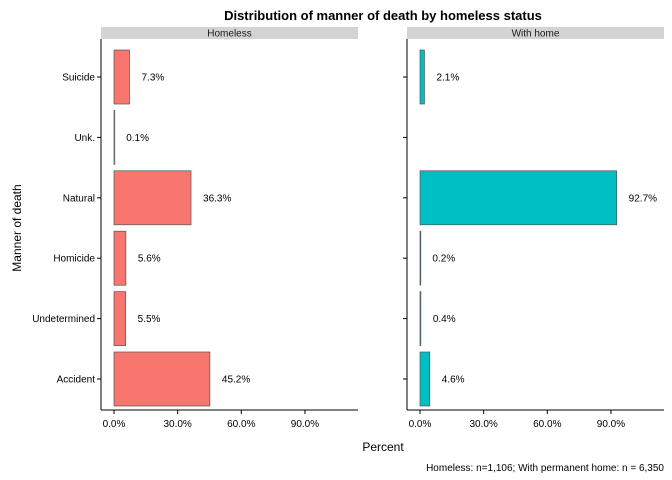 Image resolution: width=672 pixels, height=480 pixels. I want to click on panel-strip-label: Homeless, so click(229, 34).